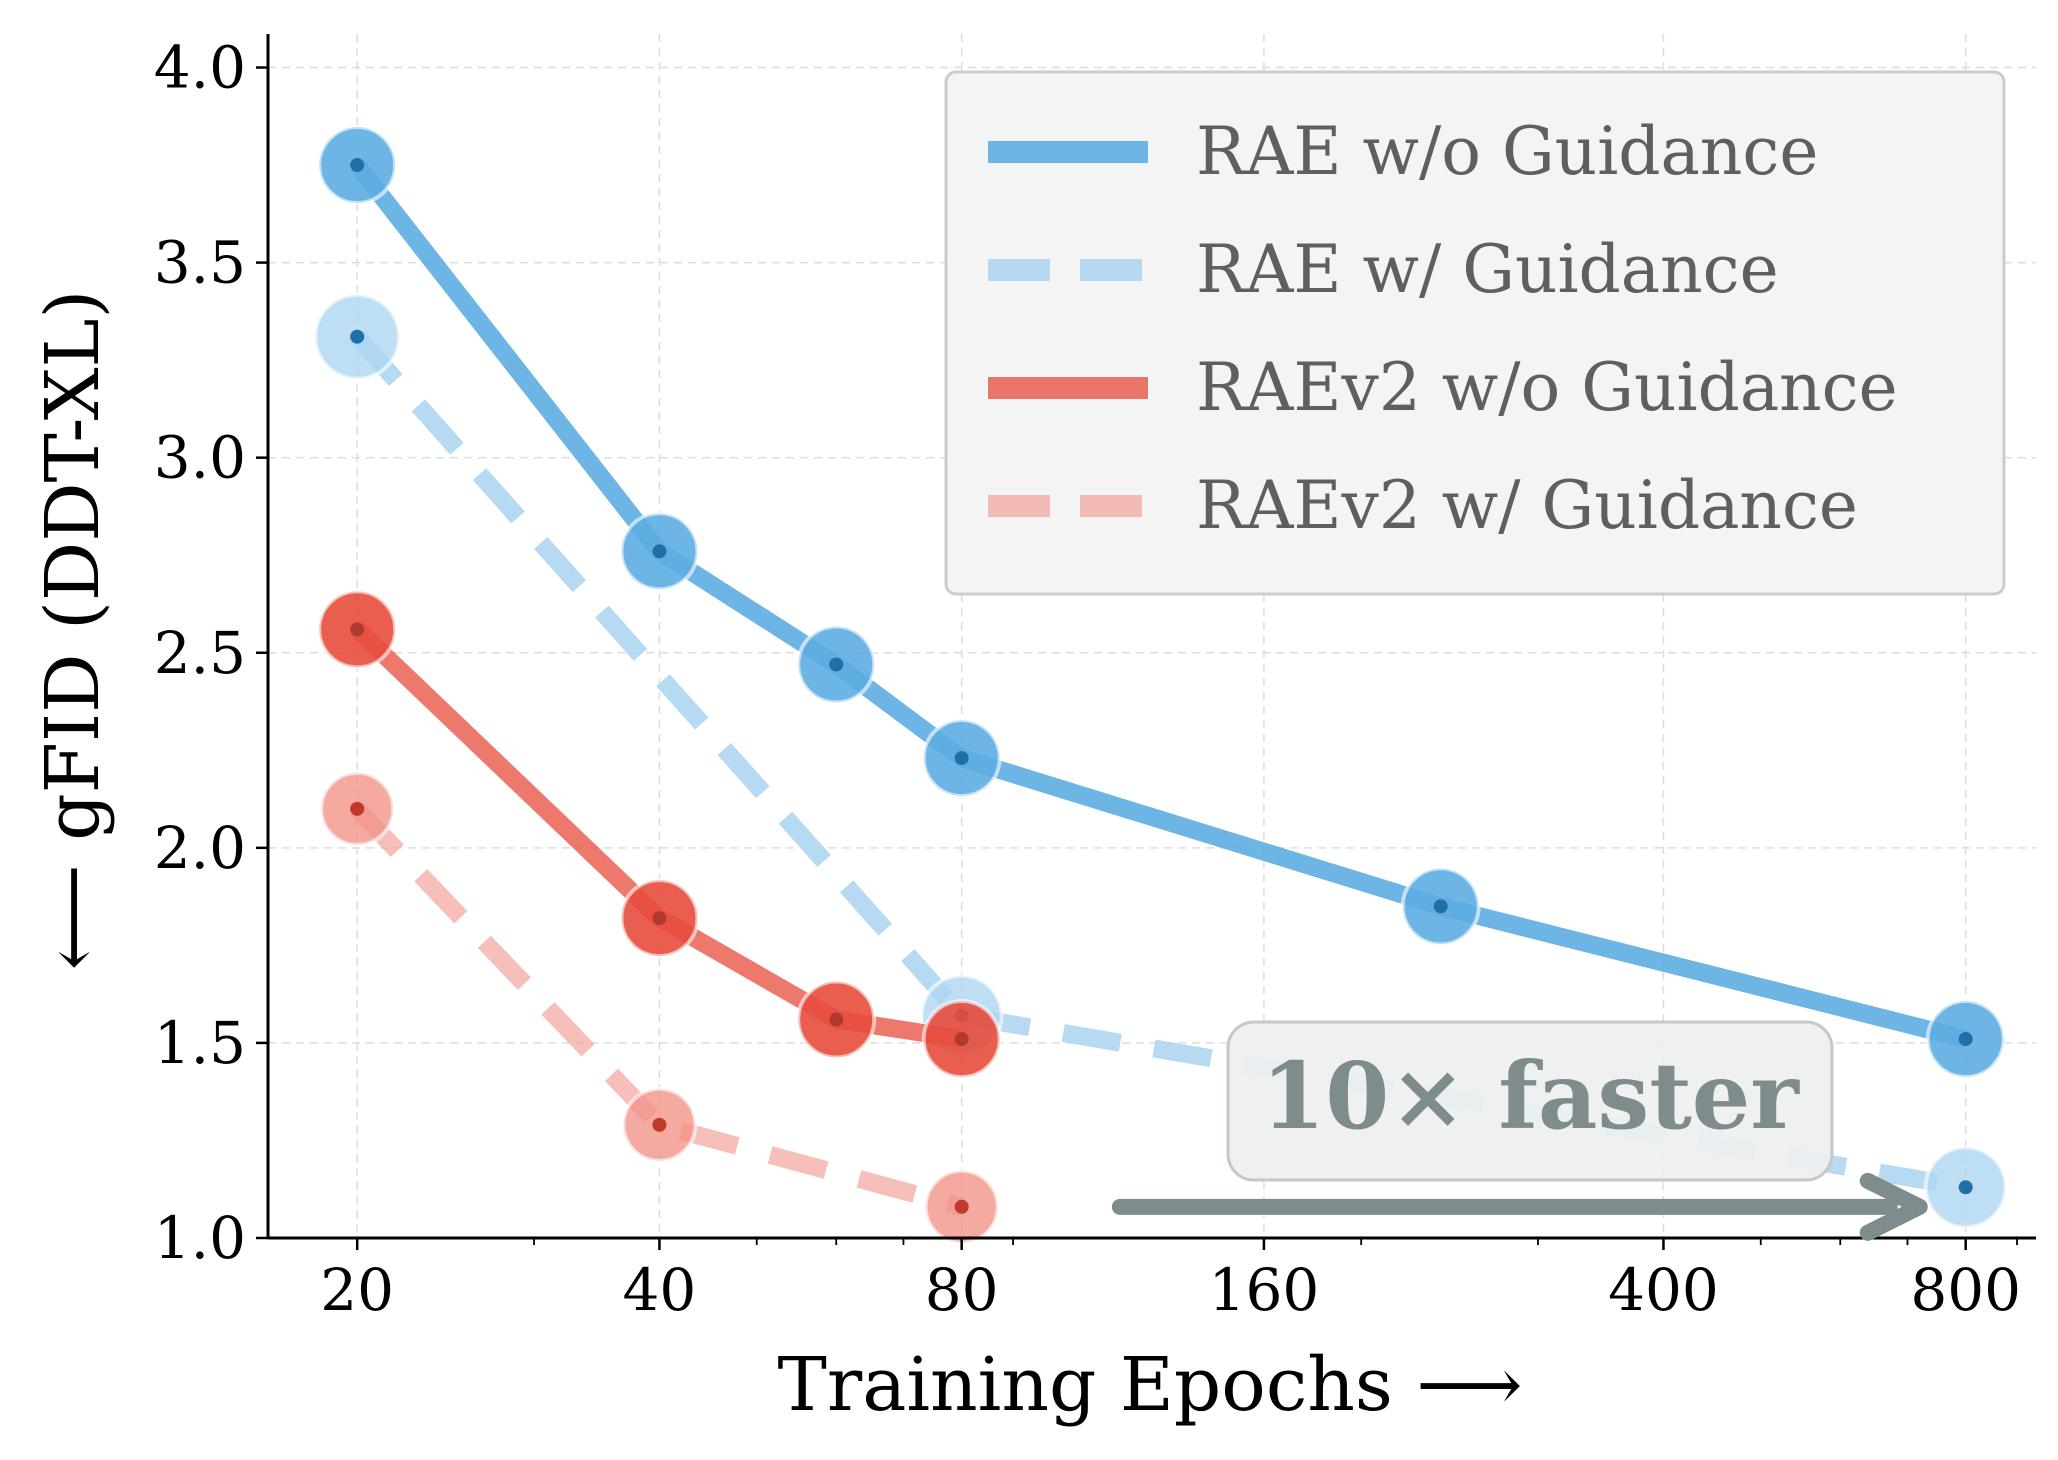 Image resolution: width=2058 pixels, height=1460 pixels. What do you see at coordinates (1530, 1096) in the screenshot?
I see `annotation-text: 10× faster` at bounding box center [1530, 1096].